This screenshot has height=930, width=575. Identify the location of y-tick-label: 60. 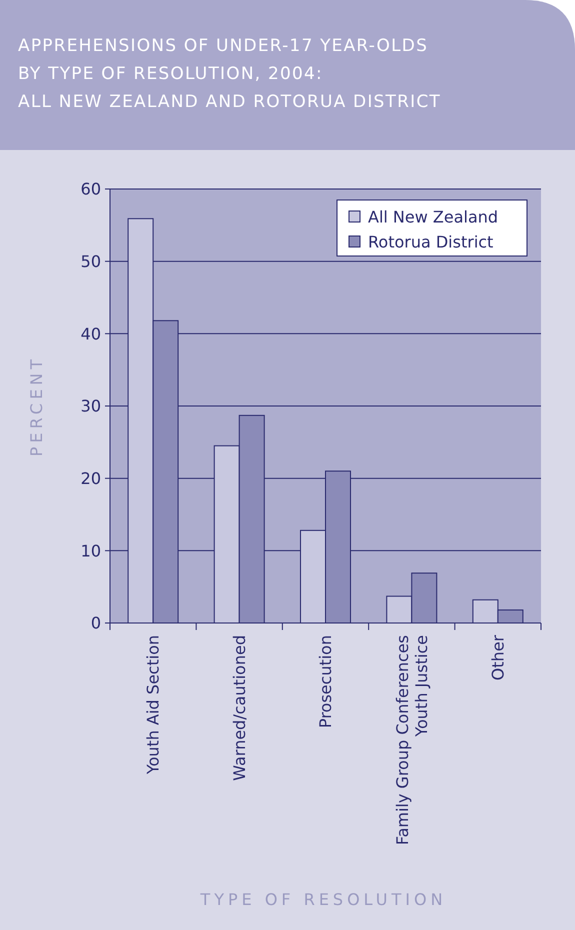
(90, 189).